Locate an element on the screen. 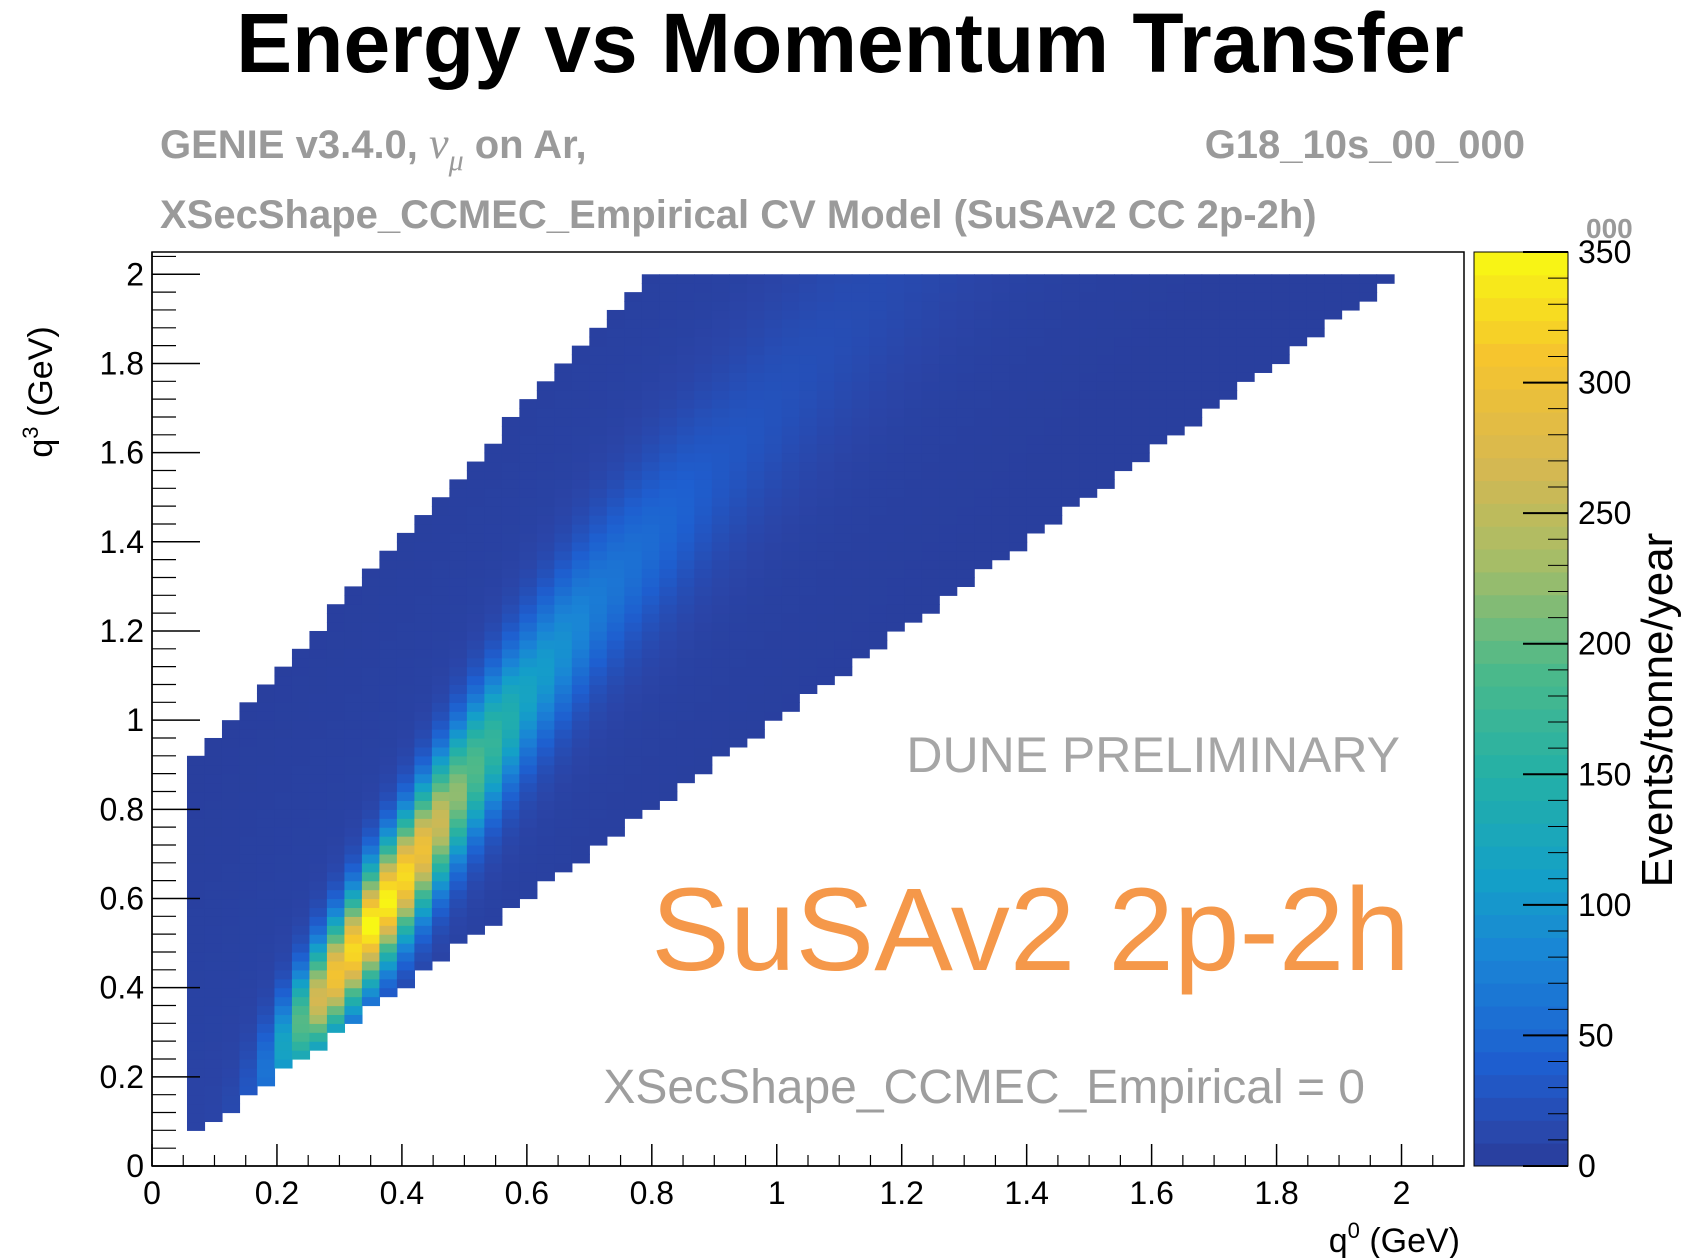  colorbar-band is located at coordinates (1521, 995).